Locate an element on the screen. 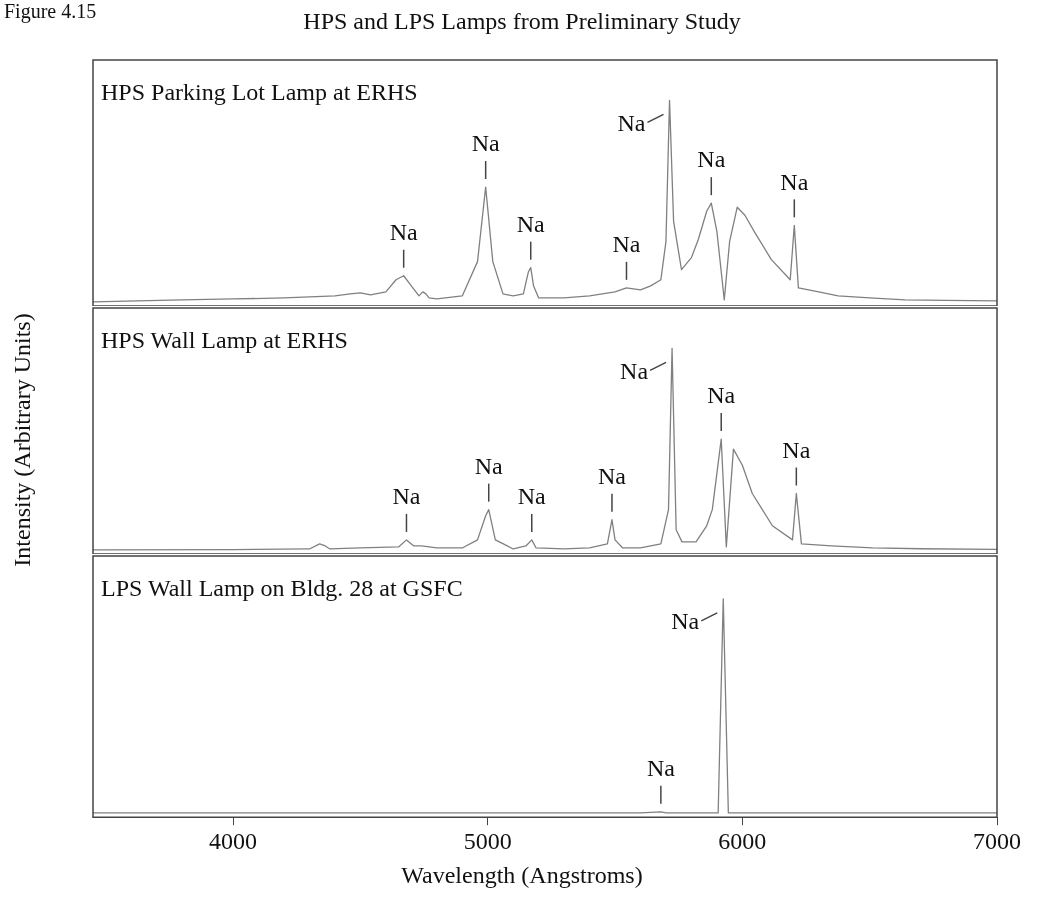  chart-subtitle: HPS Wall Lamp at ERHS is located at coordinates (224, 340).